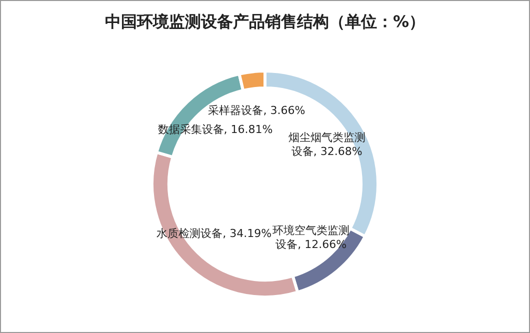 This screenshot has height=333, width=530. I want to click on slice-label: 水质检测设备, 34.19%, so click(214, 234).